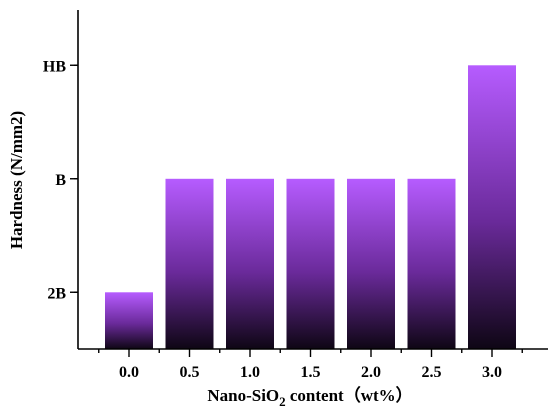 The height and width of the screenshot is (414, 550). I want to click on x-axis-title: Nano-SiO2 content（wt%）, so click(309, 397).